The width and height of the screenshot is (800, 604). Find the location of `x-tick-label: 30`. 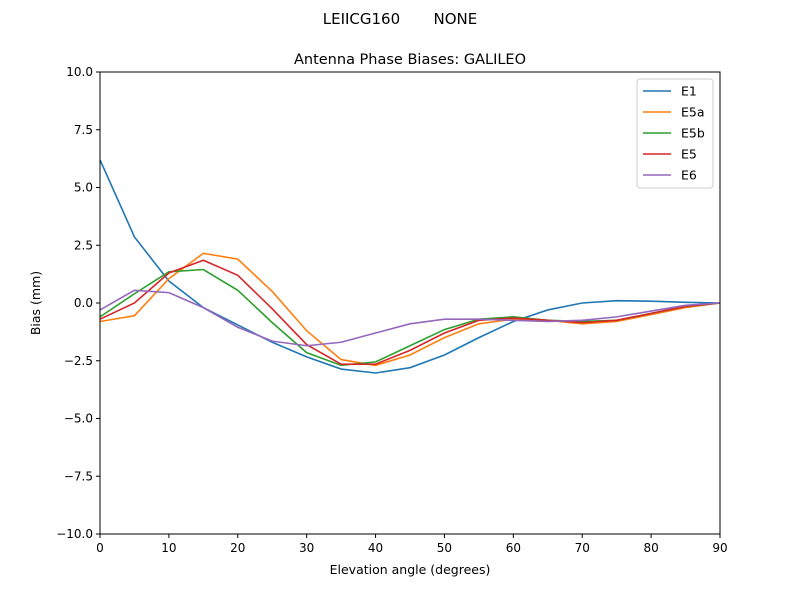

x-tick-label: 30 is located at coordinates (306, 548).